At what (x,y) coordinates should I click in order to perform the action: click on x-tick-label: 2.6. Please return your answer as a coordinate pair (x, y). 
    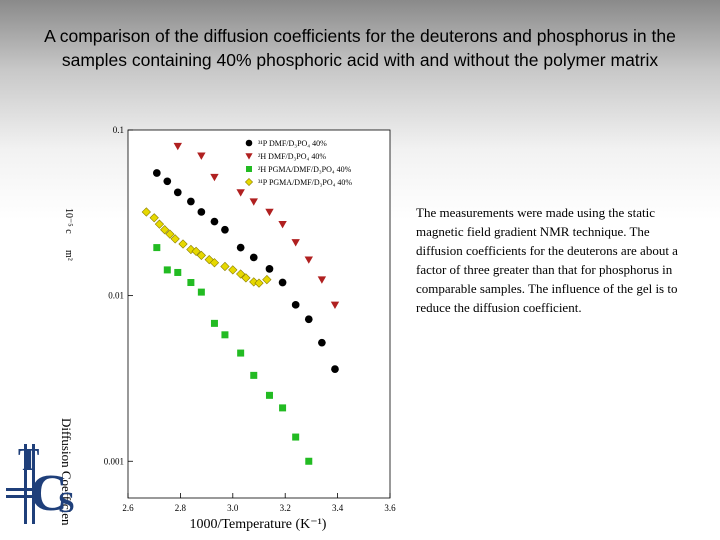
    Looking at the image, I should click on (128, 508).